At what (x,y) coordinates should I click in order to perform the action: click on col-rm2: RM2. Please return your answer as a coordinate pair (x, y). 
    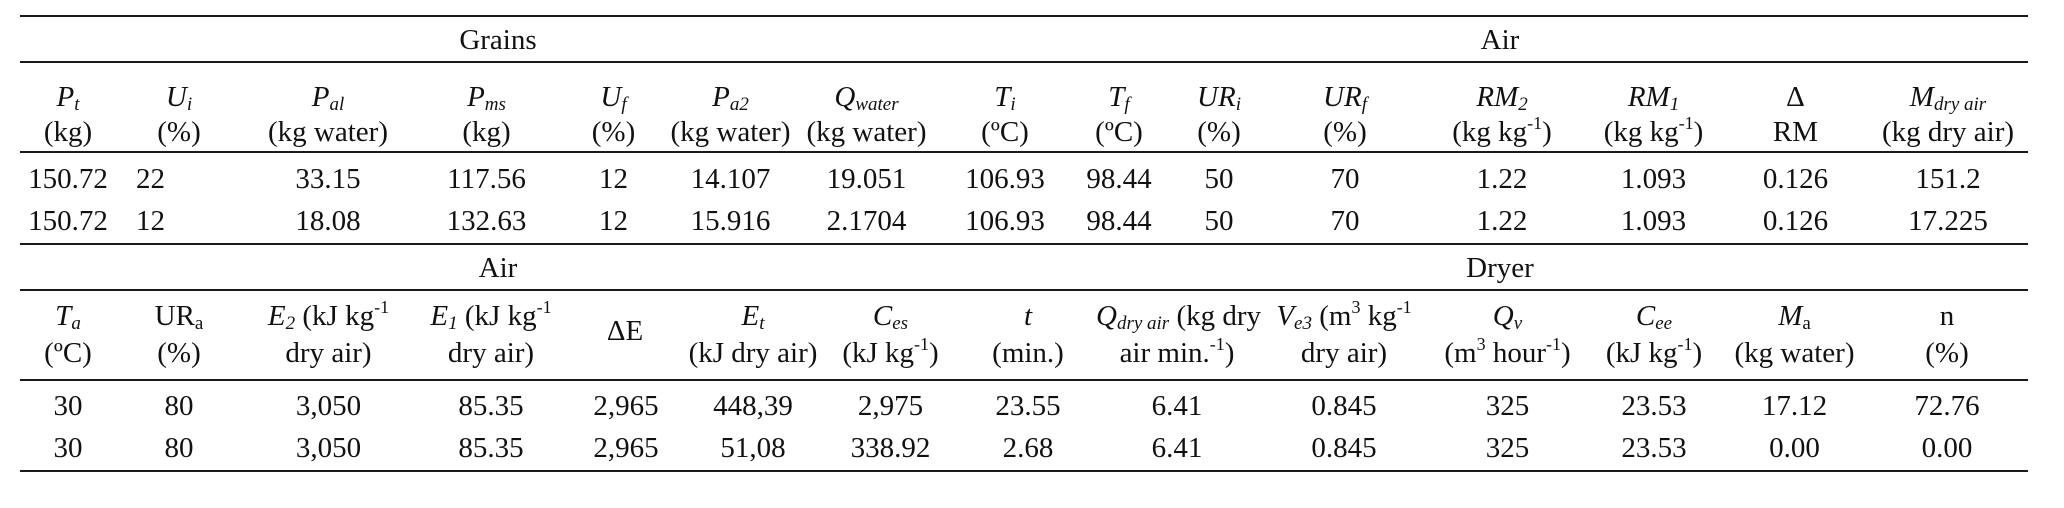
    Looking at the image, I should click on (1502, 98).